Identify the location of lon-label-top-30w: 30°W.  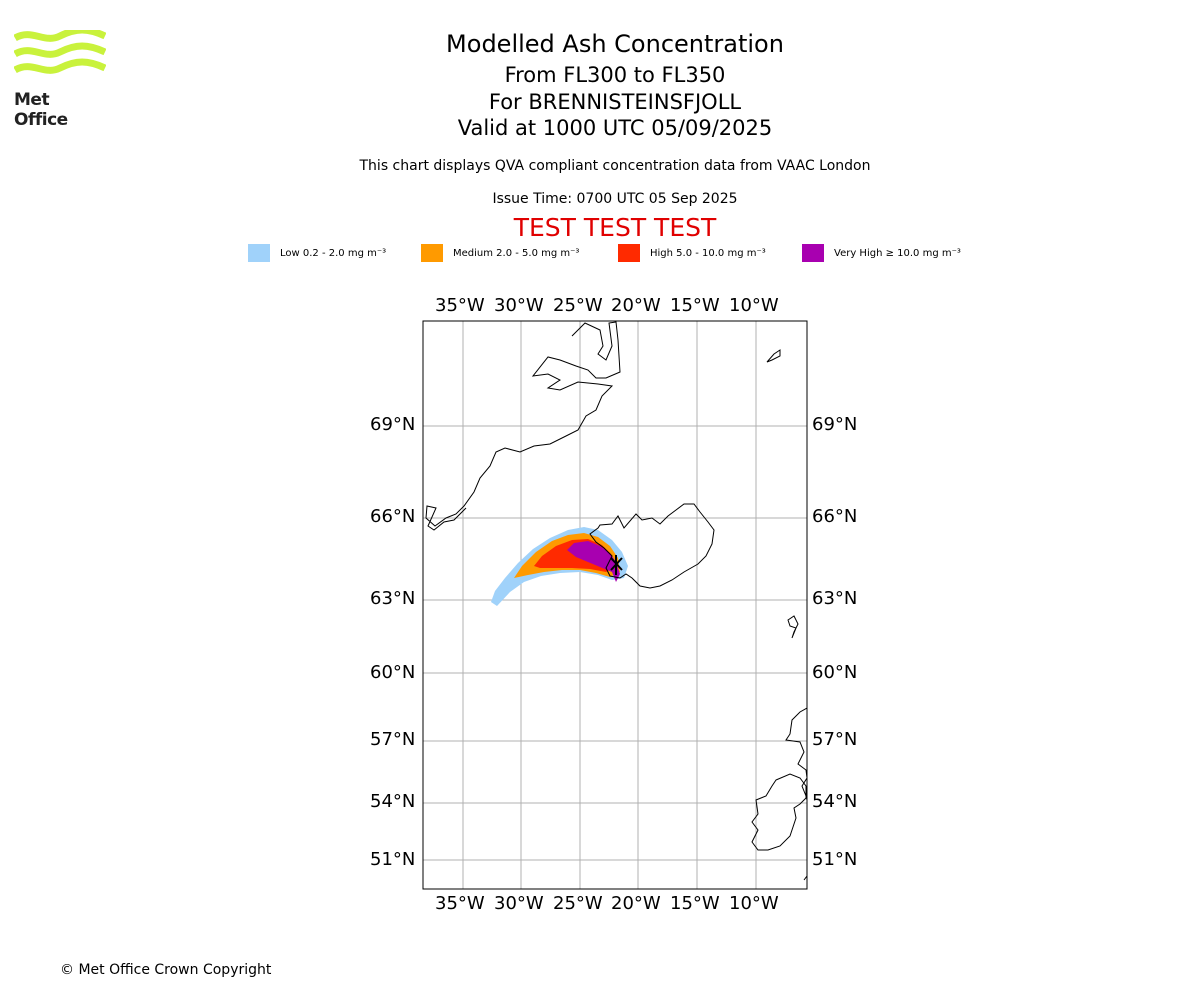
(519, 305).